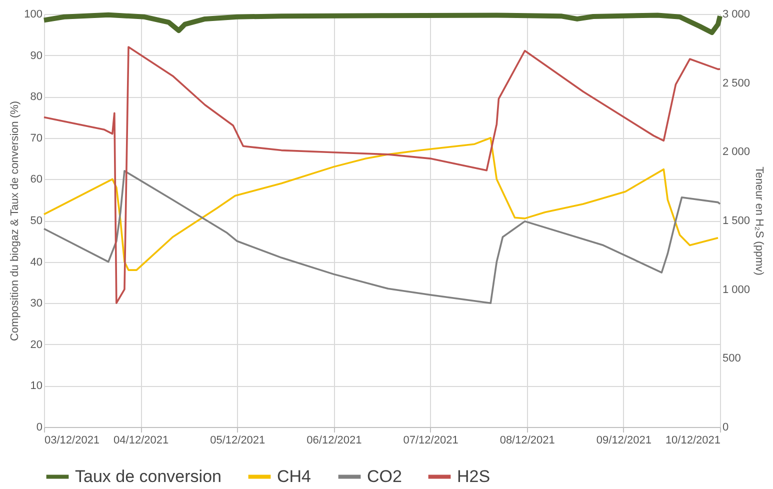 The width and height of the screenshot is (773, 489). Describe the element at coordinates (36, 97) in the screenshot. I see `y-tick-label: 80` at that location.